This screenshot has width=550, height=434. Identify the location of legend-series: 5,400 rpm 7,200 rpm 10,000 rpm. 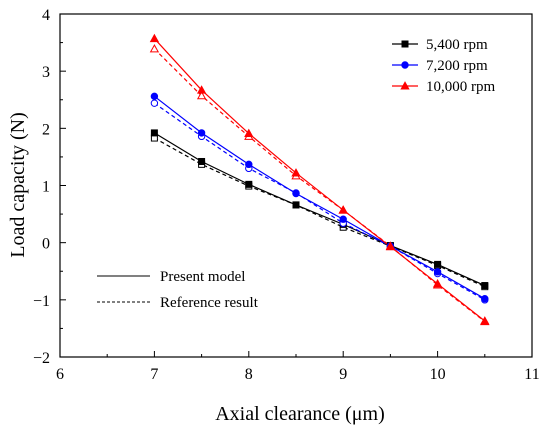
(443, 66).